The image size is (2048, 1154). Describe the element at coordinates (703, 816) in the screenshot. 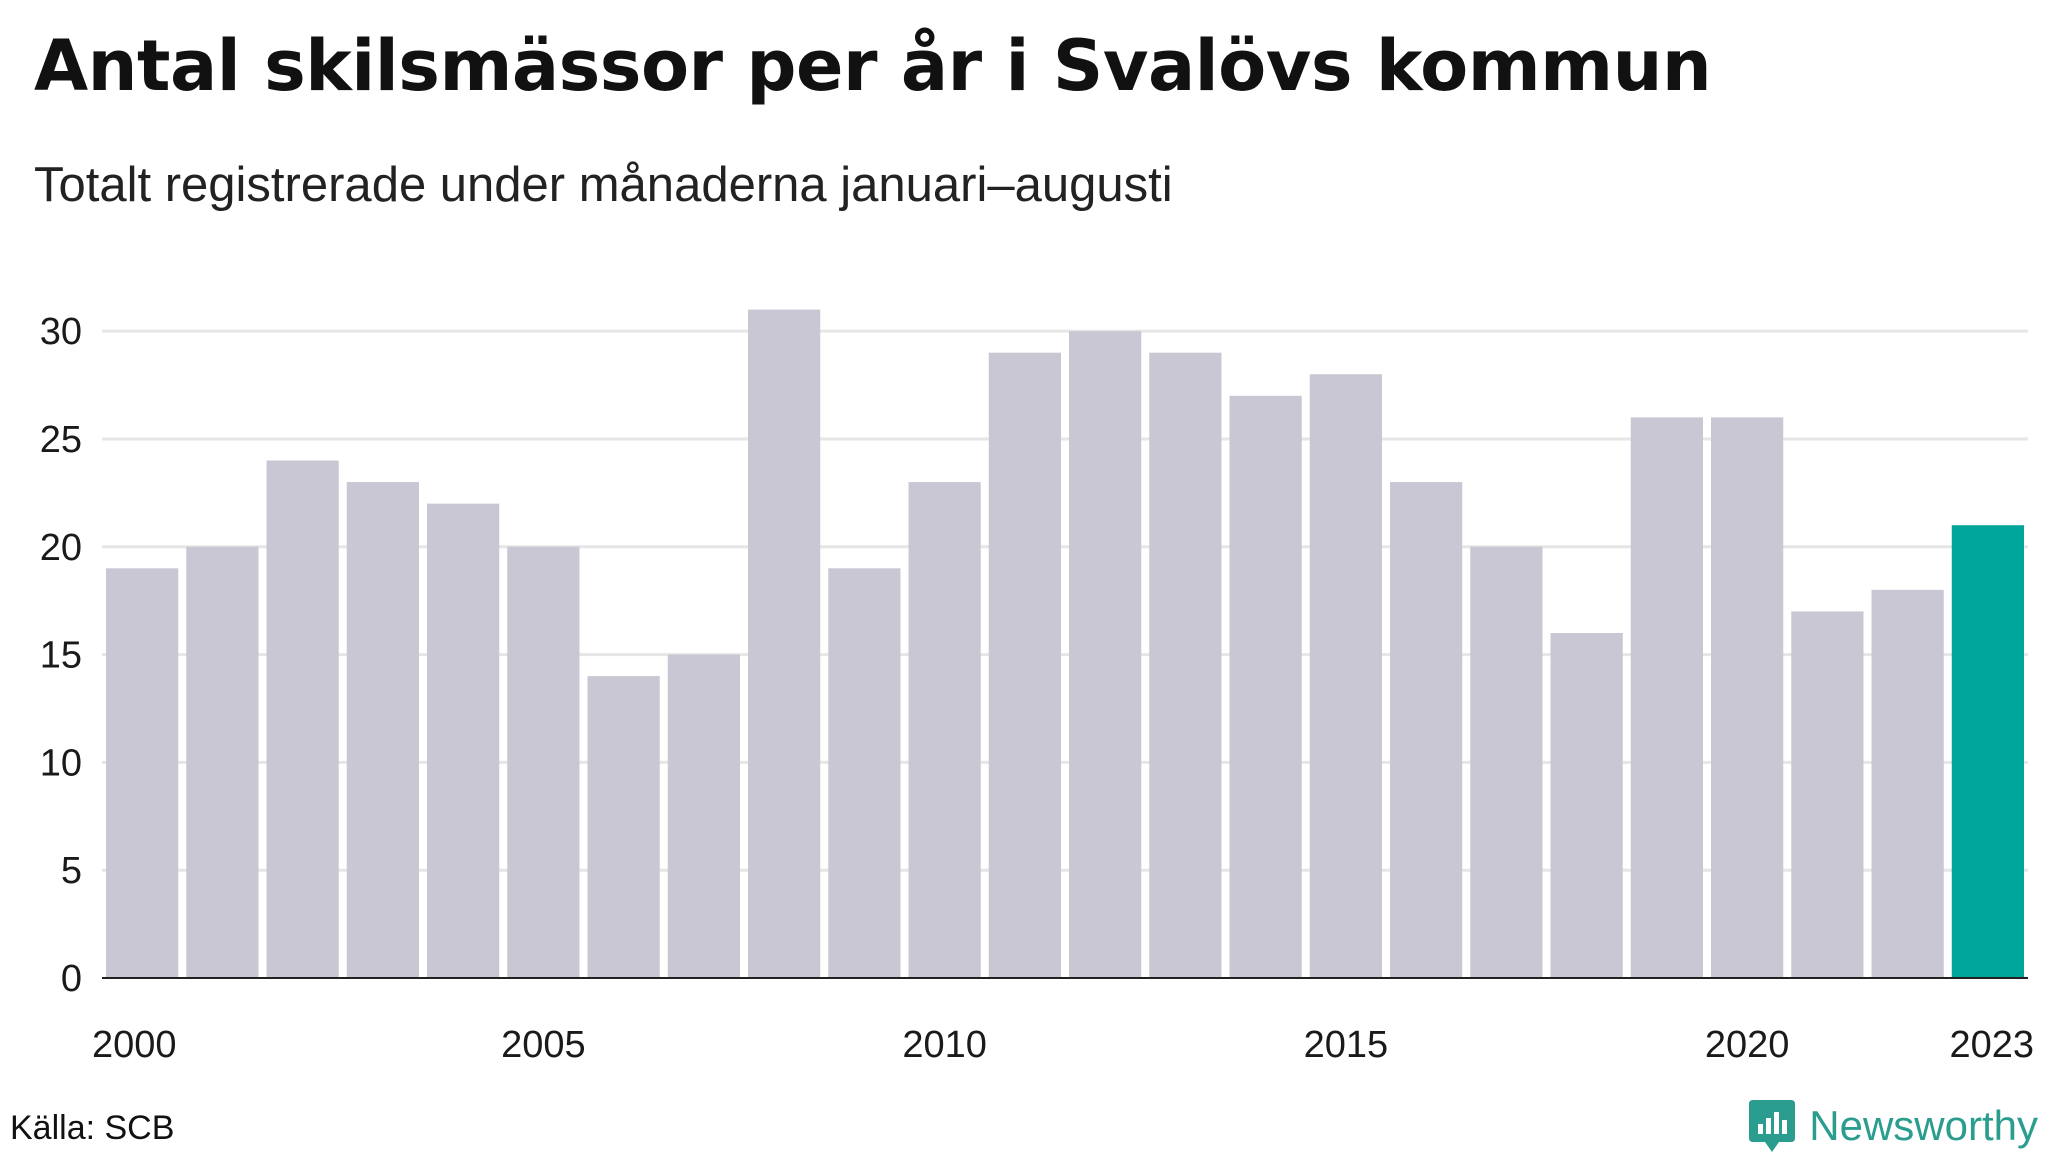

I see `bar-2007` at that location.